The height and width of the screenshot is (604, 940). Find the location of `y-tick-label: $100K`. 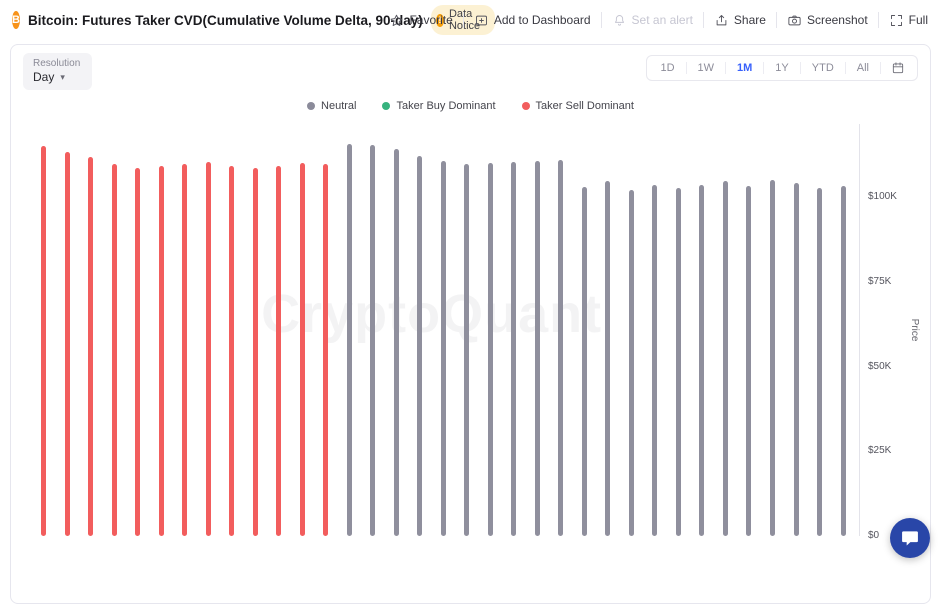

y-tick-label: $100K is located at coordinates (882, 196).